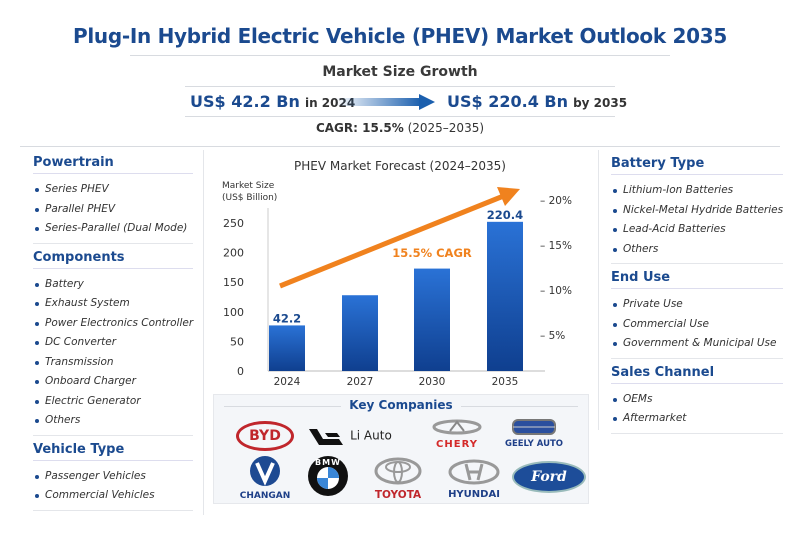  Describe the element at coordinates (113, 382) in the screenshot. I see `list-item: Onboard Charger` at that location.